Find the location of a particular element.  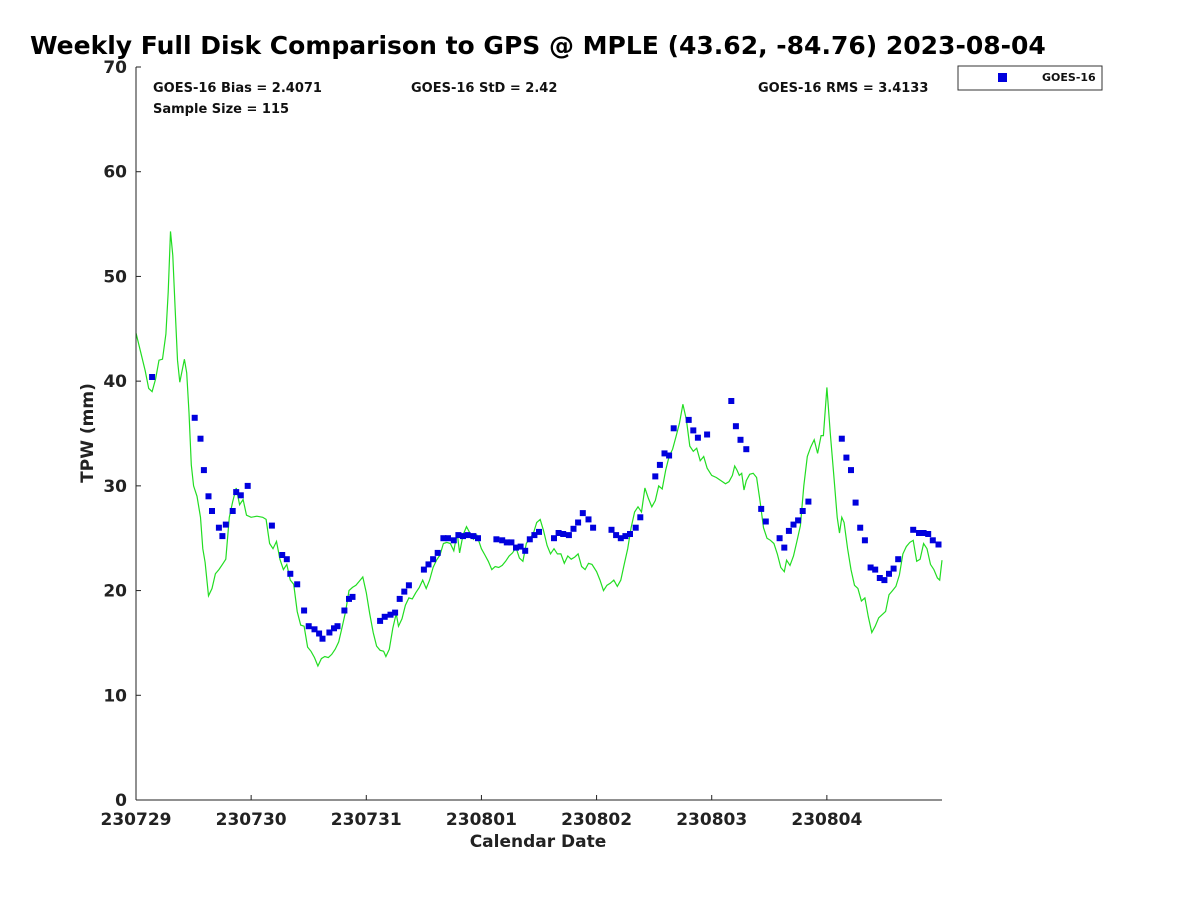

y-tick-label: 30 is located at coordinates (115, 487).